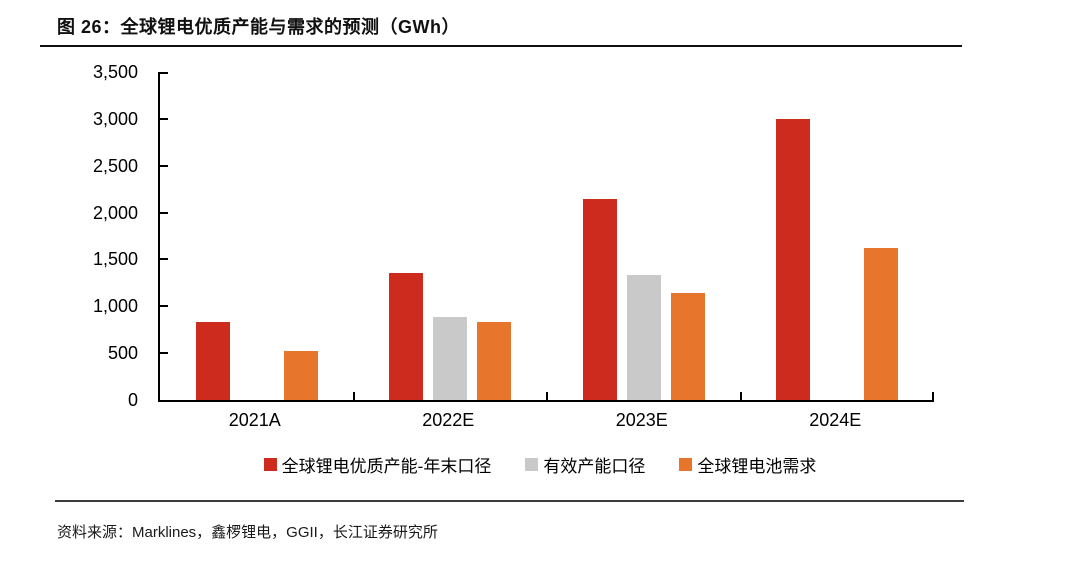 The width and height of the screenshot is (1080, 561). I want to click on source-line: 资料来源：Marklines，鑫椤锂电，GGII，长江证券研究所, so click(247, 532).